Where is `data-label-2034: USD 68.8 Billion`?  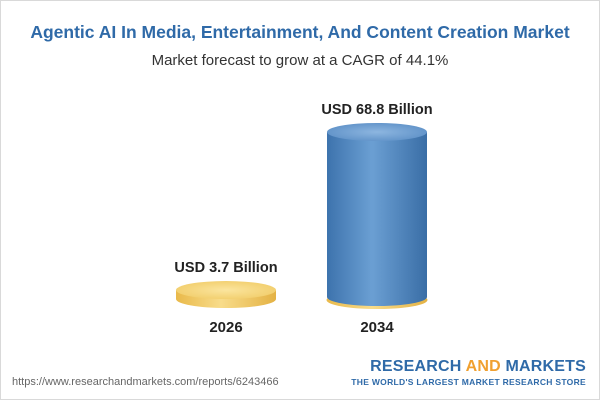
data-label-2034: USD 68.8 Billion is located at coordinates (376, 110).